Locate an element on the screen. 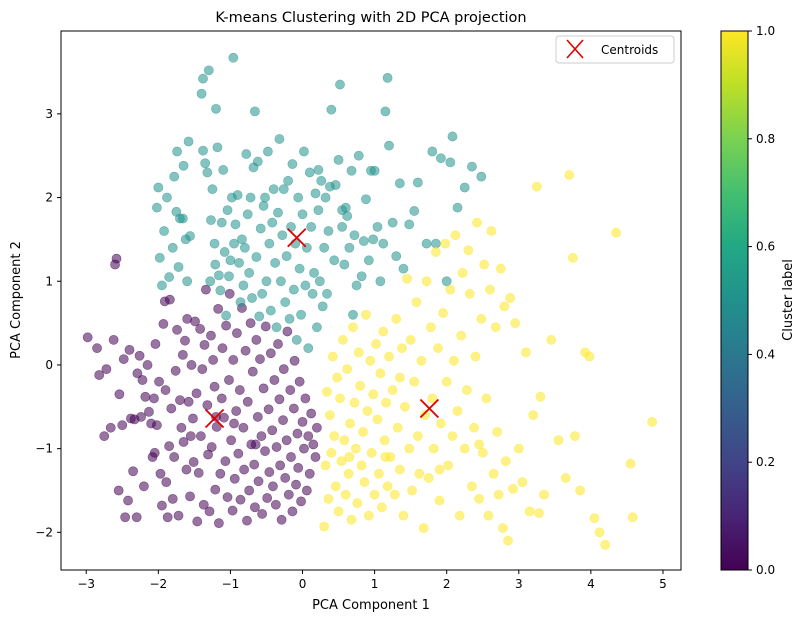 The height and width of the screenshot is (622, 806). y-tick-label: 2 is located at coordinates (49, 198).